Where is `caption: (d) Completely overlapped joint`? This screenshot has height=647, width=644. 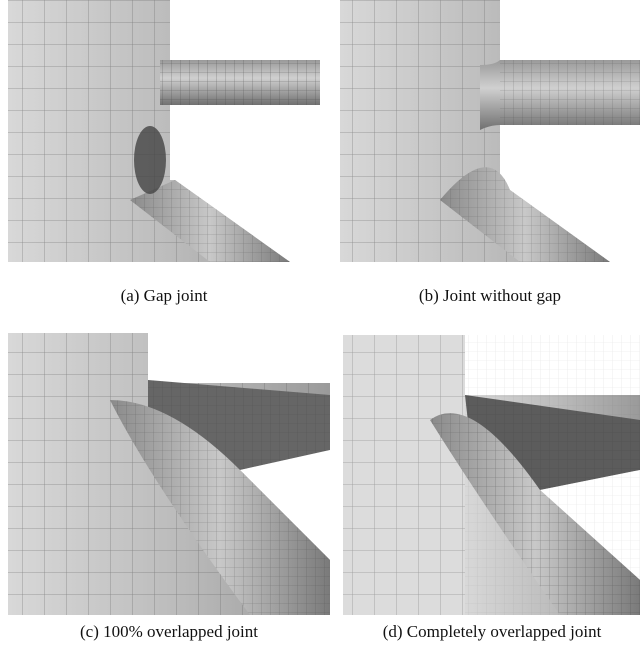 caption: (d) Completely overlapped joint is located at coordinates (492, 631).